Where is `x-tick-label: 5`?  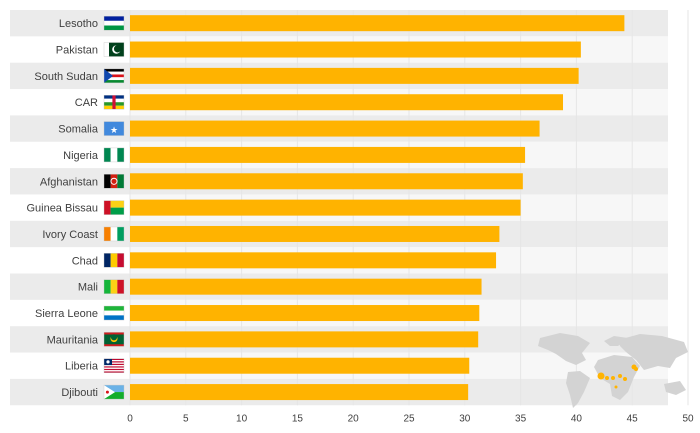 x-tick-label: 5 is located at coordinates (186, 418).